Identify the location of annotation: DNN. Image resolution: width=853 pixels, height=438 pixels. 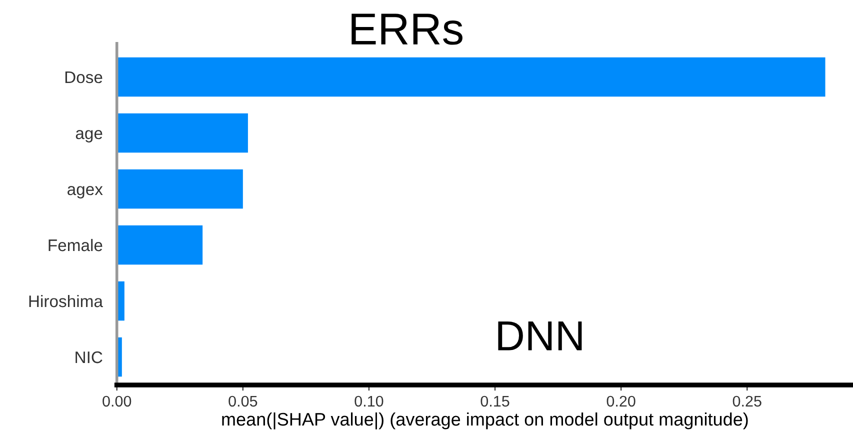
(540, 336).